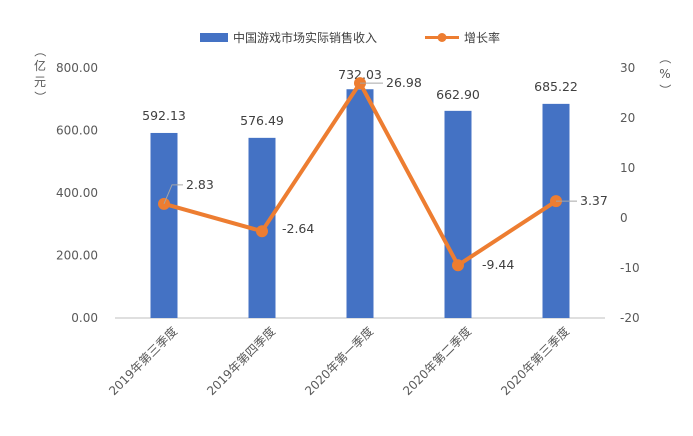  Describe the element at coordinates (84, 318) in the screenshot. I see `left-tick-label: 0.00` at that location.